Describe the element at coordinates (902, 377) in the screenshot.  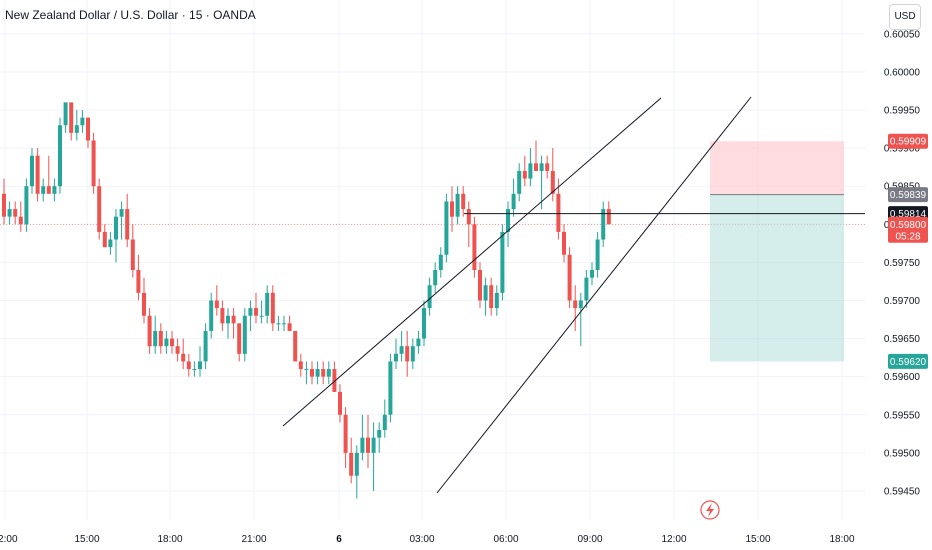
I see `price-tick-label: 0.59600` at that location.